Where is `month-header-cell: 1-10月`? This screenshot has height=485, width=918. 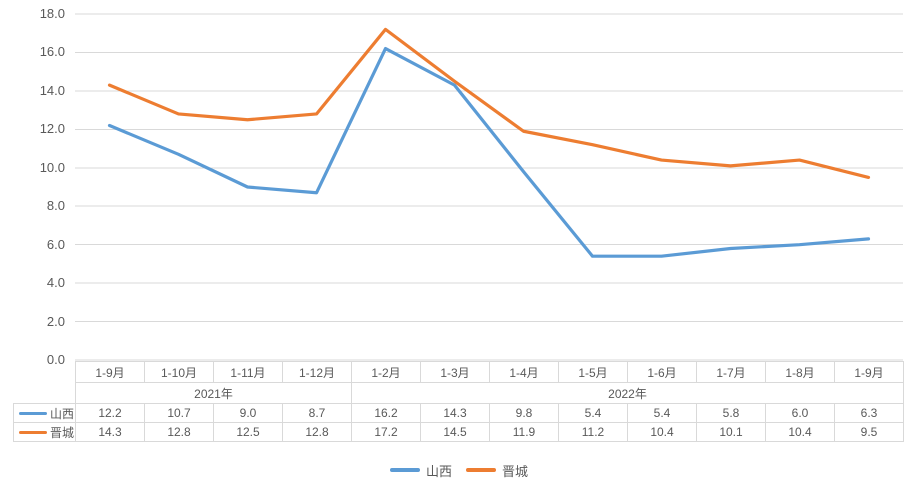
month-header-cell: 1-10月 is located at coordinates (179, 372).